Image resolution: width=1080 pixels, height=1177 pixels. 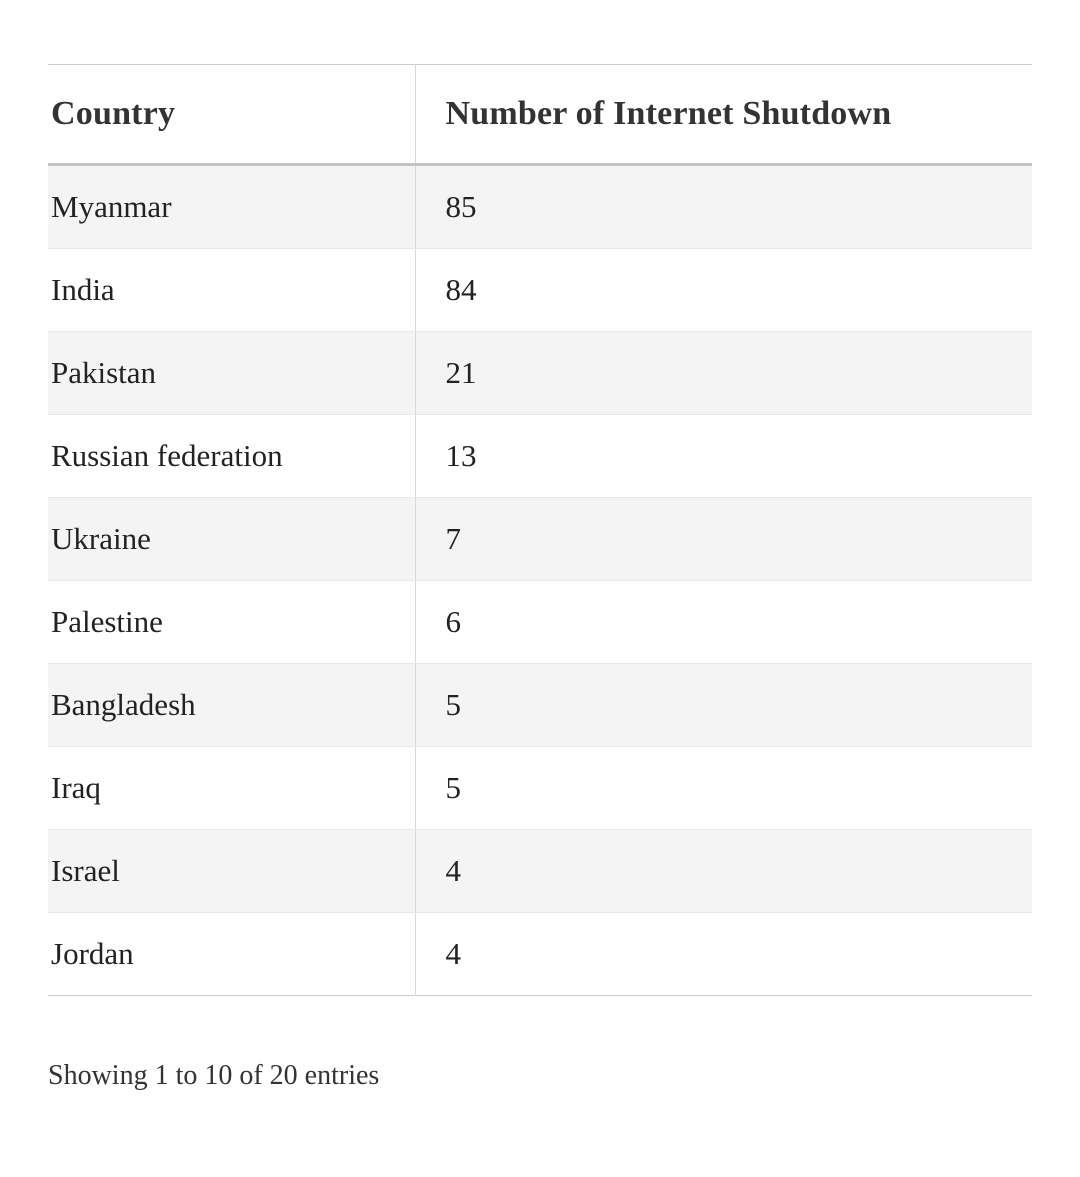 What do you see at coordinates (723, 539) in the screenshot?
I see `count-cell: 7` at bounding box center [723, 539].